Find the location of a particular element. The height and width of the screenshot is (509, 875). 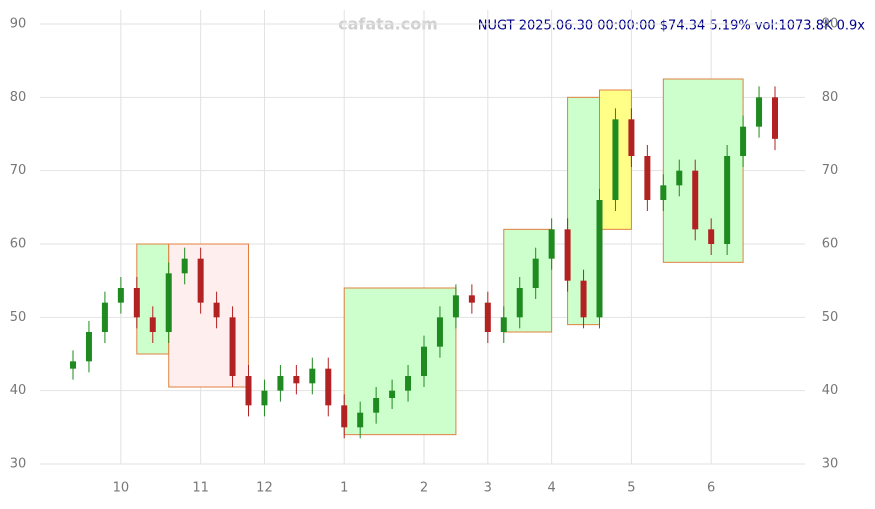

y-tick-label-right: 50 is located at coordinates (830, 317).